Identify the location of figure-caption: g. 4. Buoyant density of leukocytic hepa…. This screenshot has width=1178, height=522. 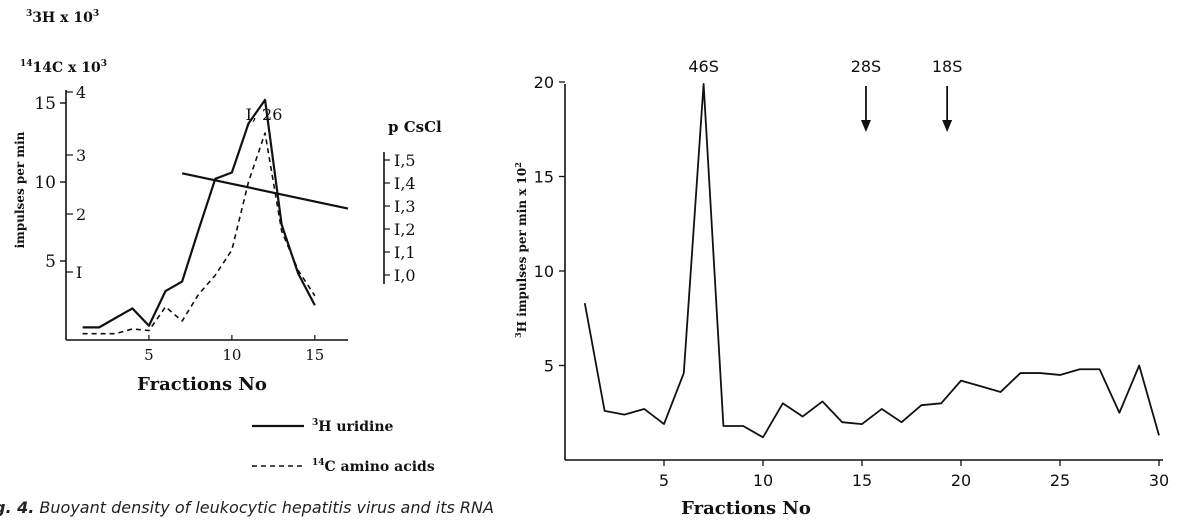
(277, 507).